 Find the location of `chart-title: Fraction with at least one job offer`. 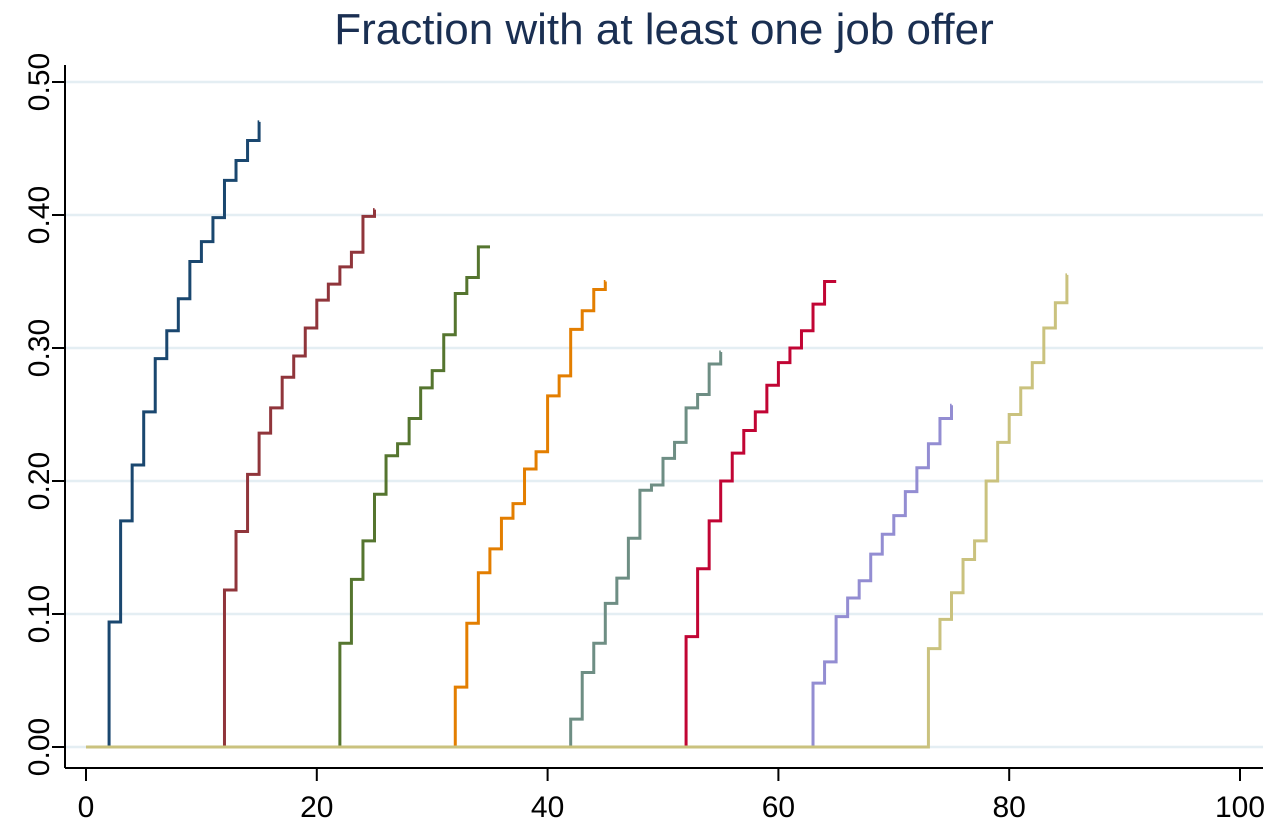

chart-title: Fraction with at least one job offer is located at coordinates (664, 29).